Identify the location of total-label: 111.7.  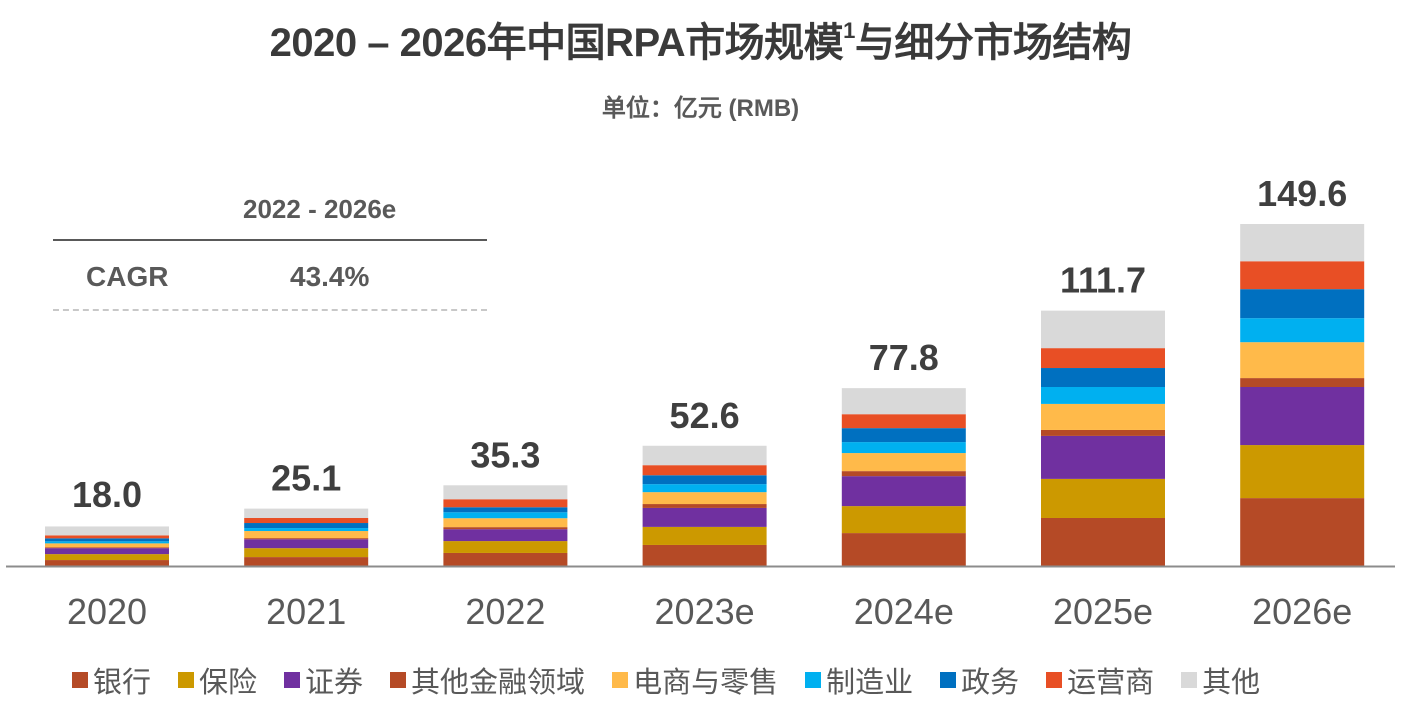
(1103, 280).